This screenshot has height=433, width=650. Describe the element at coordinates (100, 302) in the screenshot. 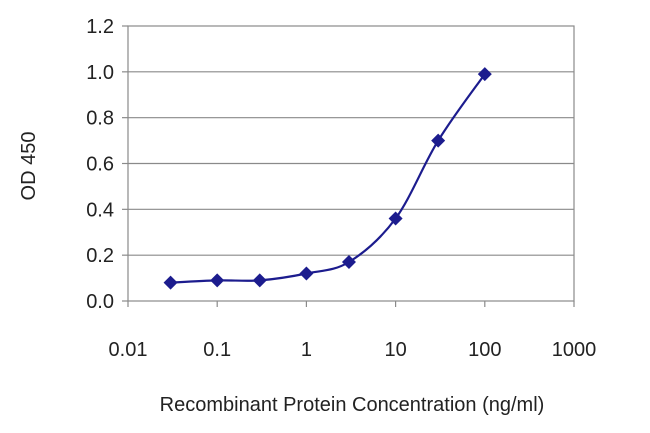

I see `y-tick-label: 0.0` at that location.